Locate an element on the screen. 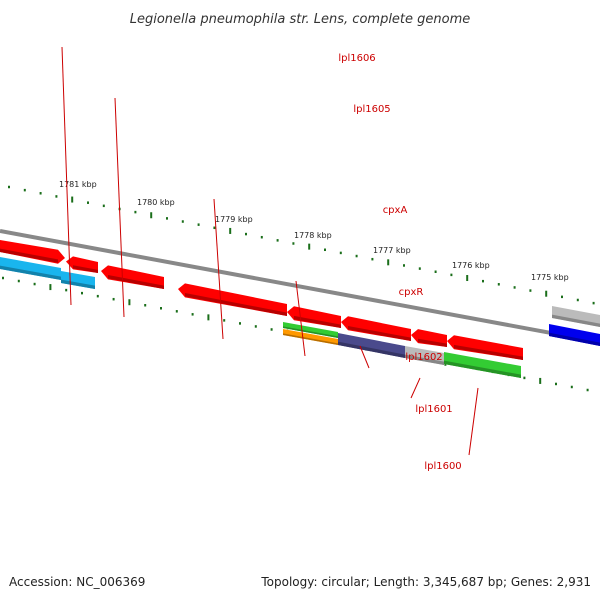 The height and width of the screenshot is (600, 600). feature-blue is located at coordinates (574, 335).